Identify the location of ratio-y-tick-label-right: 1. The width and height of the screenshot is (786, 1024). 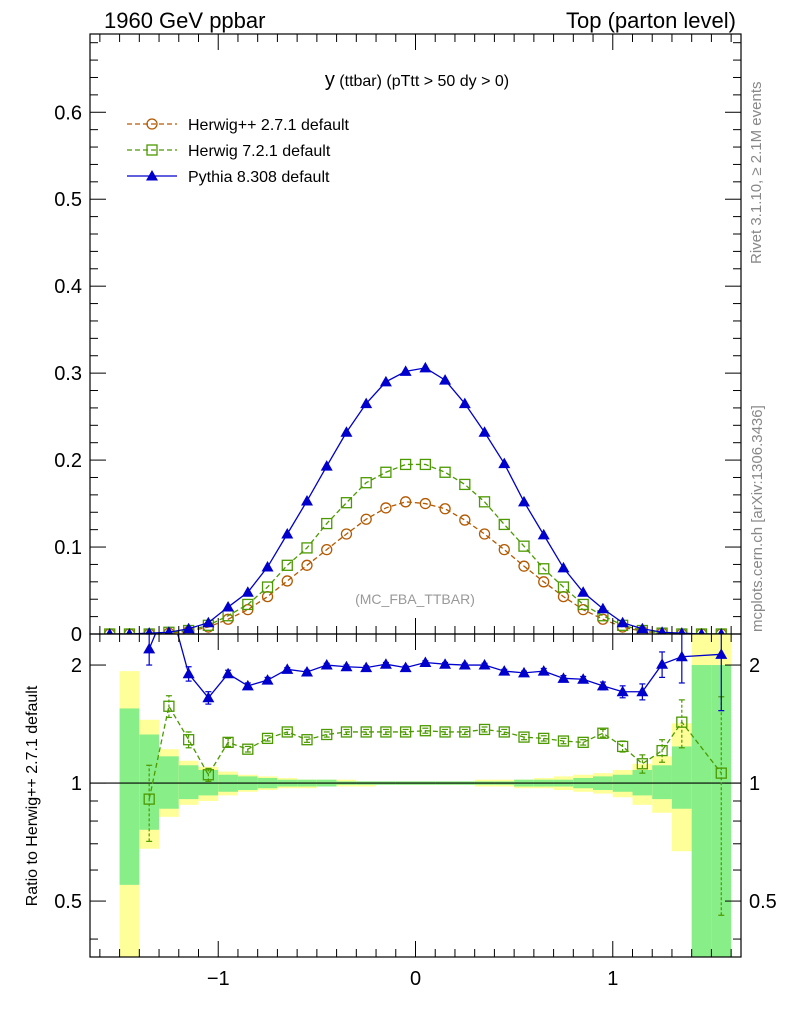
(754, 784).